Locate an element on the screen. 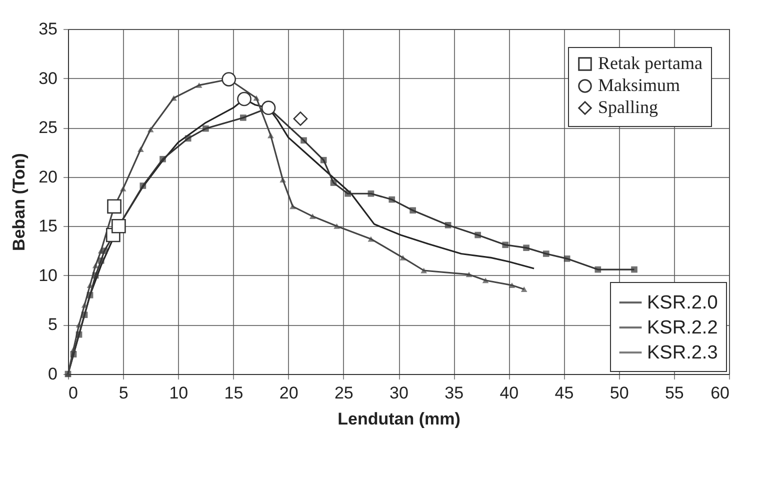 The height and width of the screenshot is (494, 784). x-tick-label: 60 is located at coordinates (720, 393).